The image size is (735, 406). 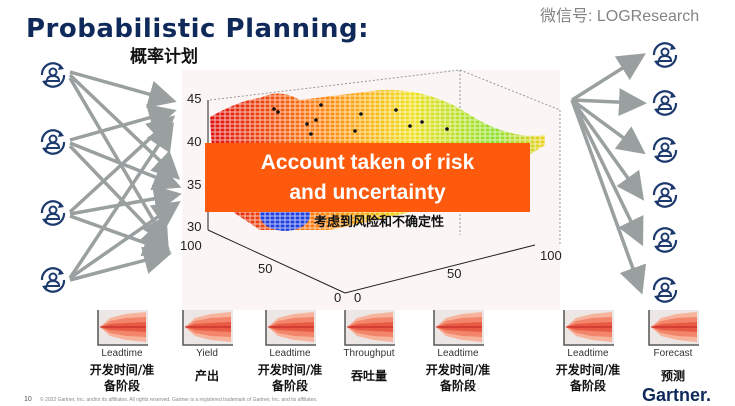 What do you see at coordinates (276, 261) in the screenshot?
I see `y-axis` at bounding box center [276, 261].